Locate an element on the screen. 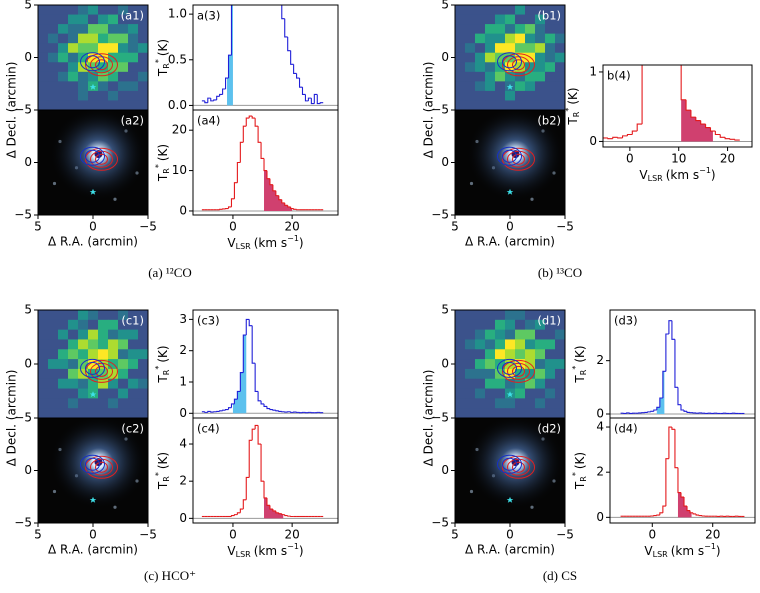  x-tick-label: 5 is located at coordinates (455, 227).